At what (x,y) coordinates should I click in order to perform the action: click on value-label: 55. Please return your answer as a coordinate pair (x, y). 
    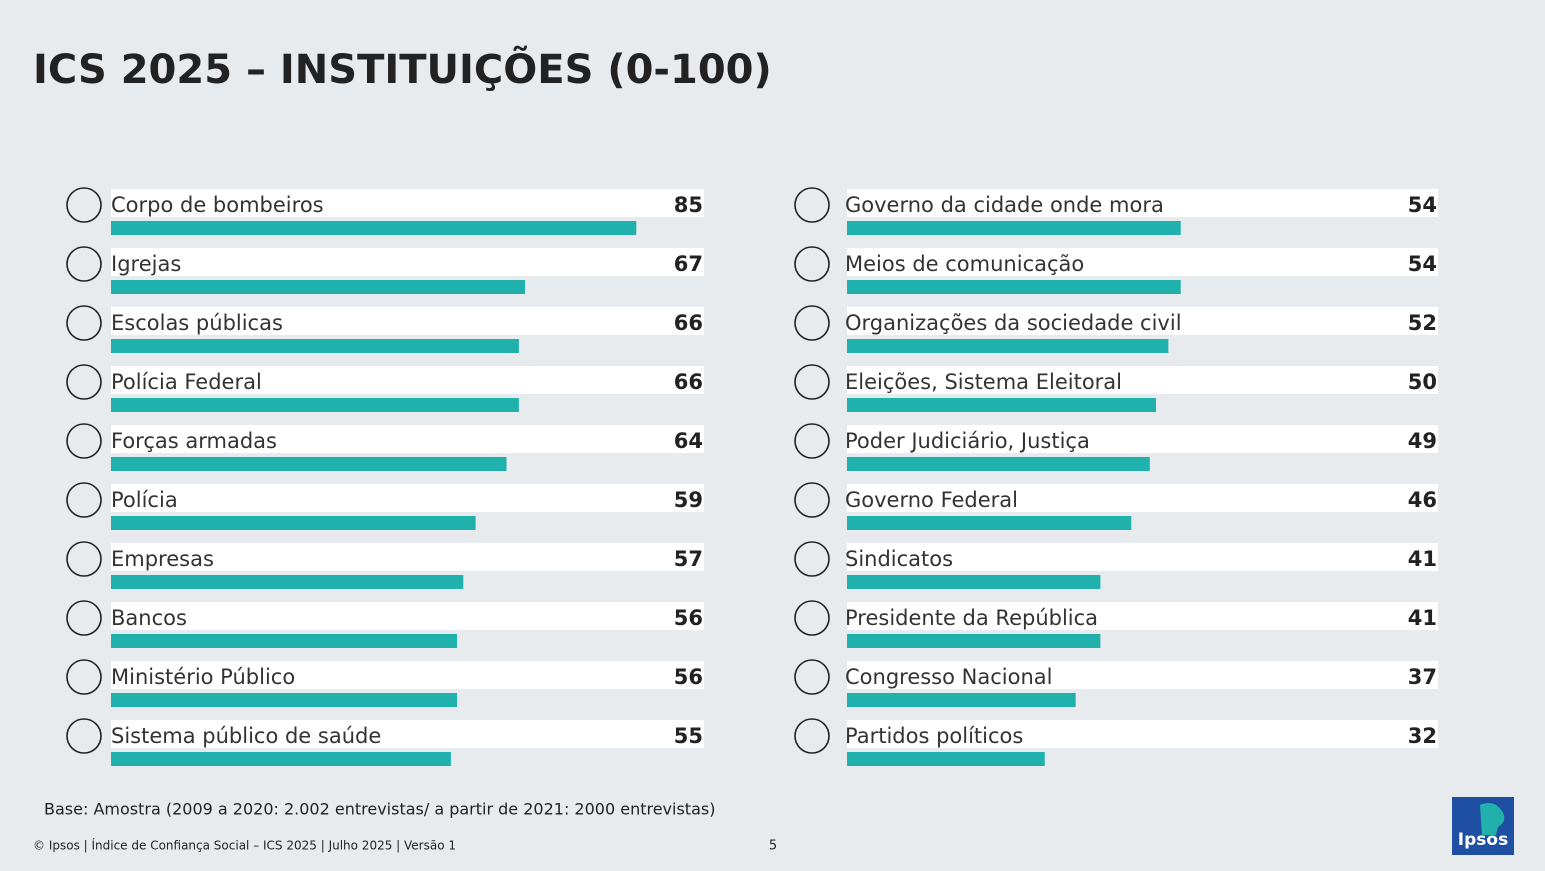
    Looking at the image, I should click on (688, 736).